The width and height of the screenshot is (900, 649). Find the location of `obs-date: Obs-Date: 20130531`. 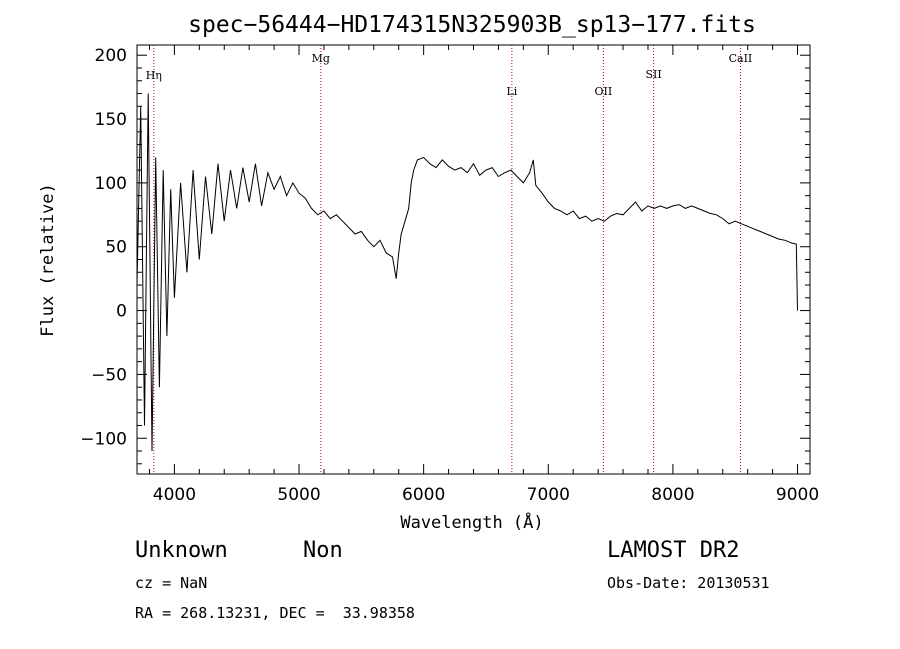

obs-date: Obs-Date: 20130531 is located at coordinates (688, 583).